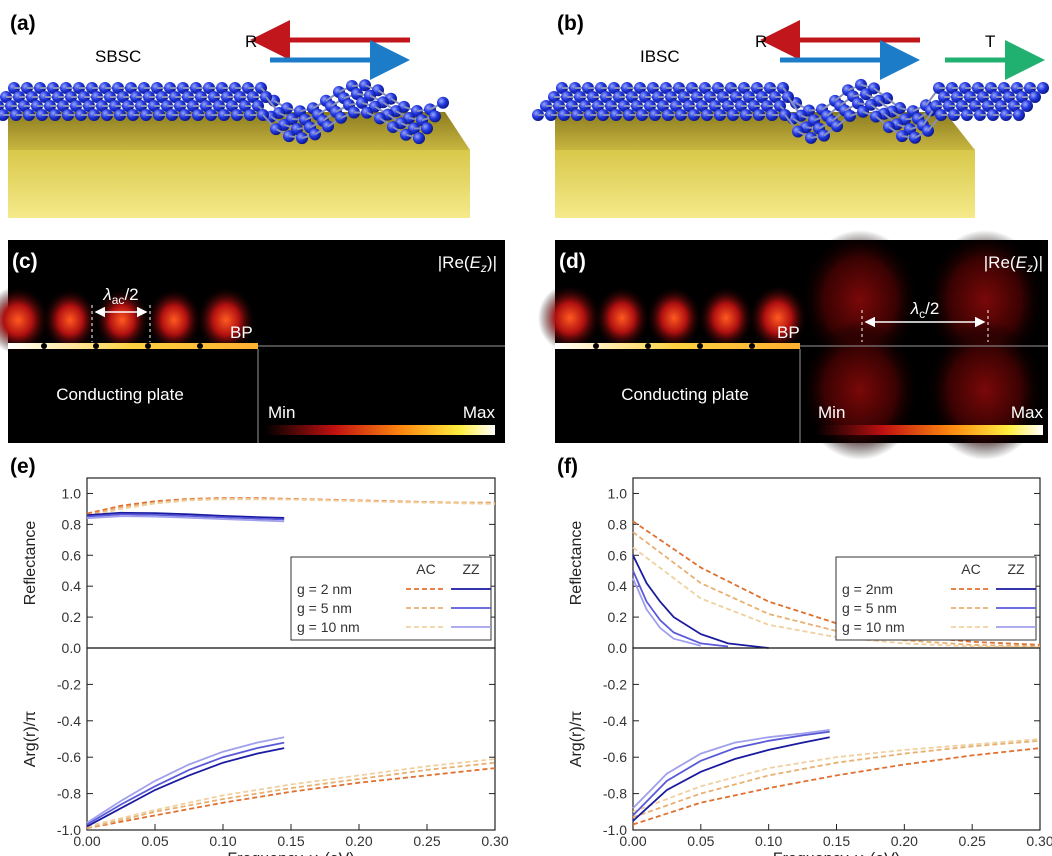 Image resolution: width=1052 pixels, height=856 pixels. What do you see at coordinates (970, 569) in the screenshot?
I see `legend-header: AC` at bounding box center [970, 569].